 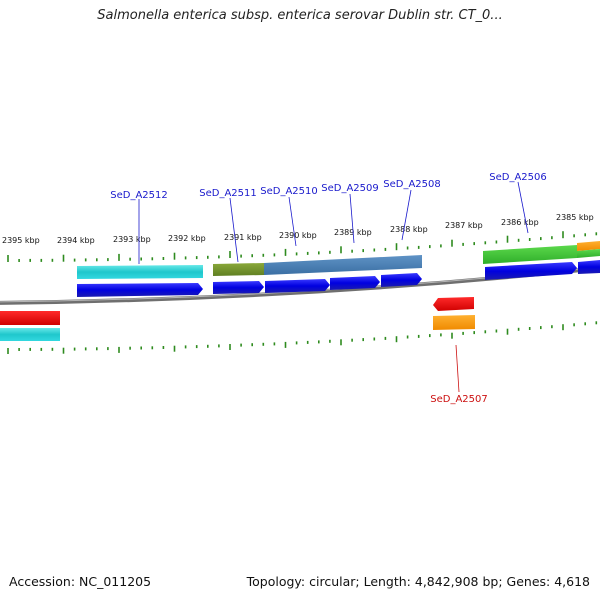 I want to click on inner-scale-ticks, so click(x=302, y=337).